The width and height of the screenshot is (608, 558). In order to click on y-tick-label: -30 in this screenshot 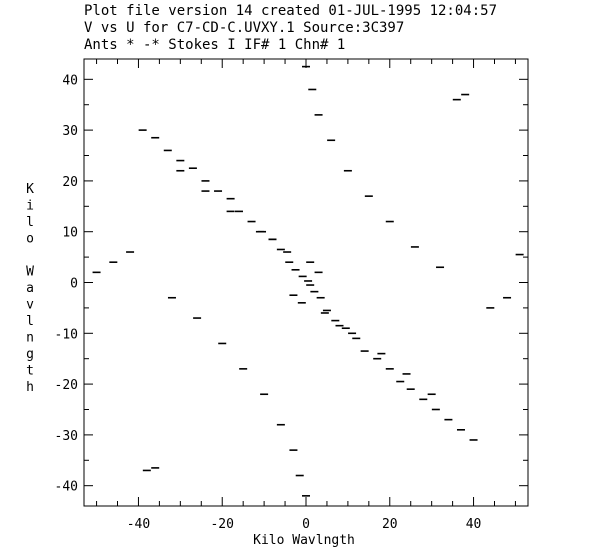, I will do `click(66, 436)`.